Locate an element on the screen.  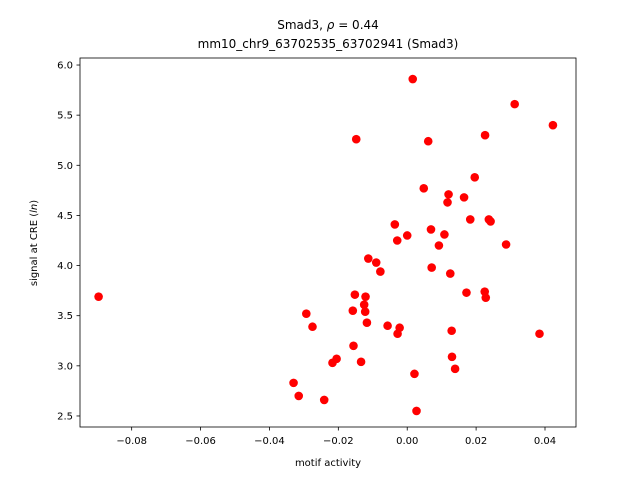
y-tick-label: 5.0 is located at coordinates (65, 166).